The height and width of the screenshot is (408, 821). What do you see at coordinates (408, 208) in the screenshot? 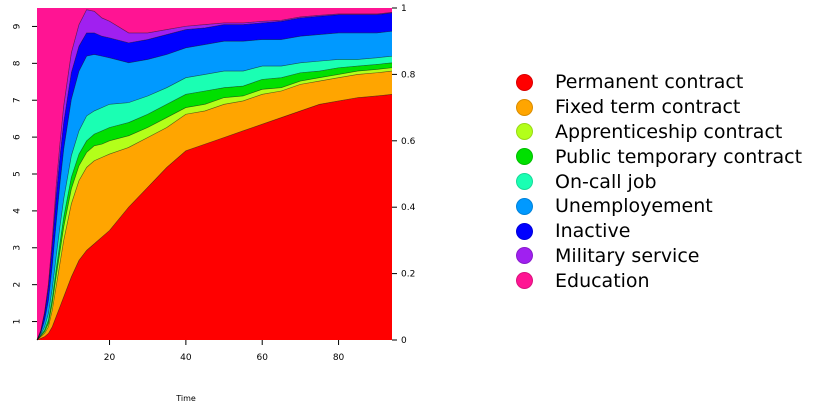
I see `right-tick-label: 0.4` at bounding box center [408, 208].